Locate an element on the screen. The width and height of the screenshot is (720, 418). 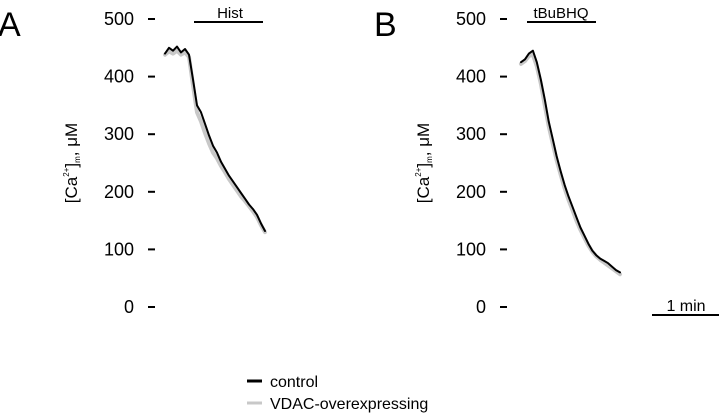
panel-letter-b: B is located at coordinates (385, 25).